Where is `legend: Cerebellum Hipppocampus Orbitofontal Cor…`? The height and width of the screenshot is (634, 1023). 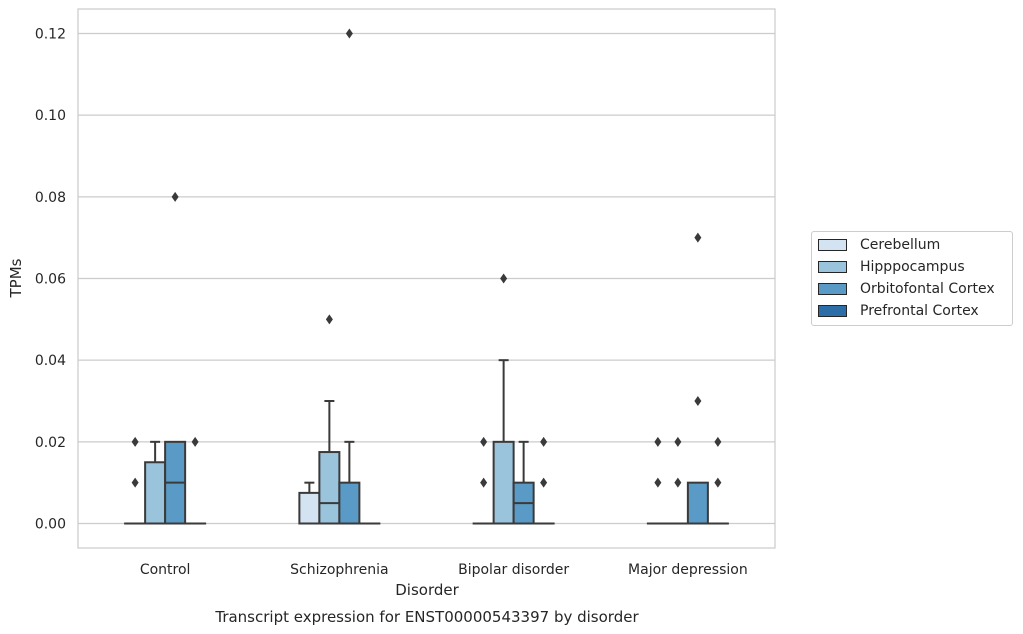
legend: Cerebellum Hipppocampus Orbitofontal Cor… is located at coordinates (912, 278).